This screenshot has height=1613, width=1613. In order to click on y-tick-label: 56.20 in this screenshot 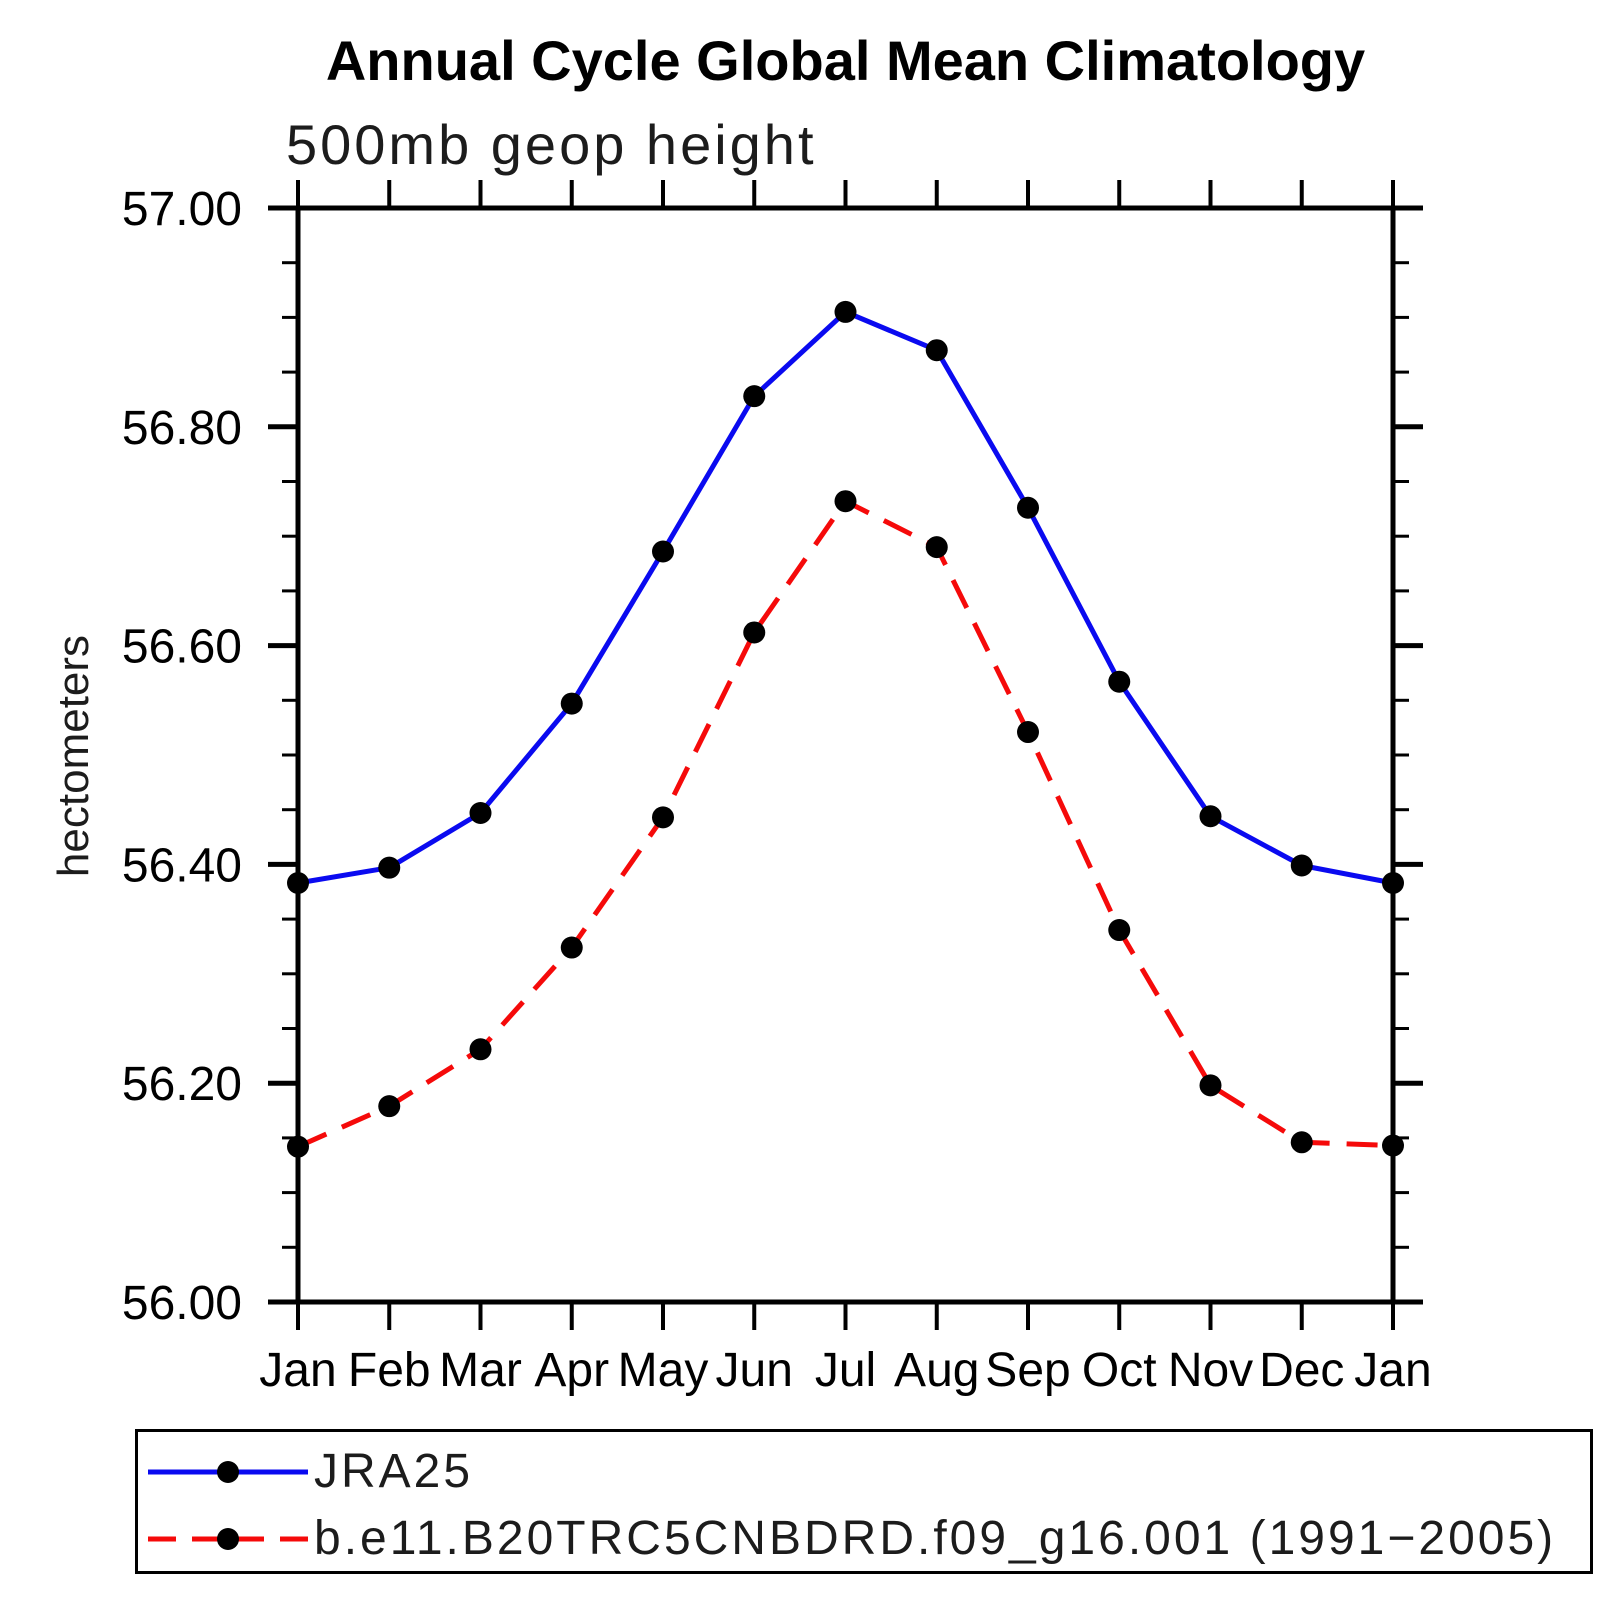, I will do `click(182, 1084)`.